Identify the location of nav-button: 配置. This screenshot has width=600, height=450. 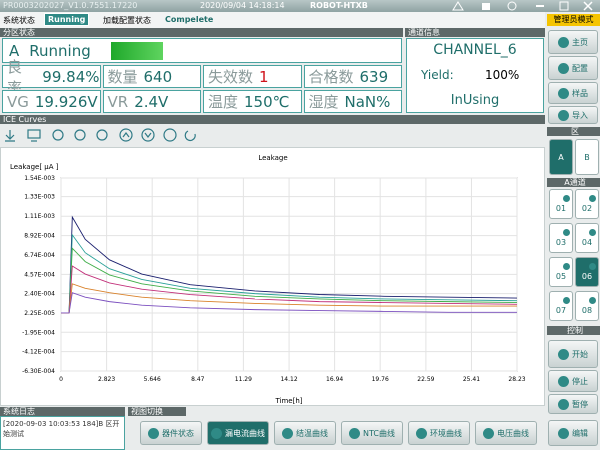
(573, 68).